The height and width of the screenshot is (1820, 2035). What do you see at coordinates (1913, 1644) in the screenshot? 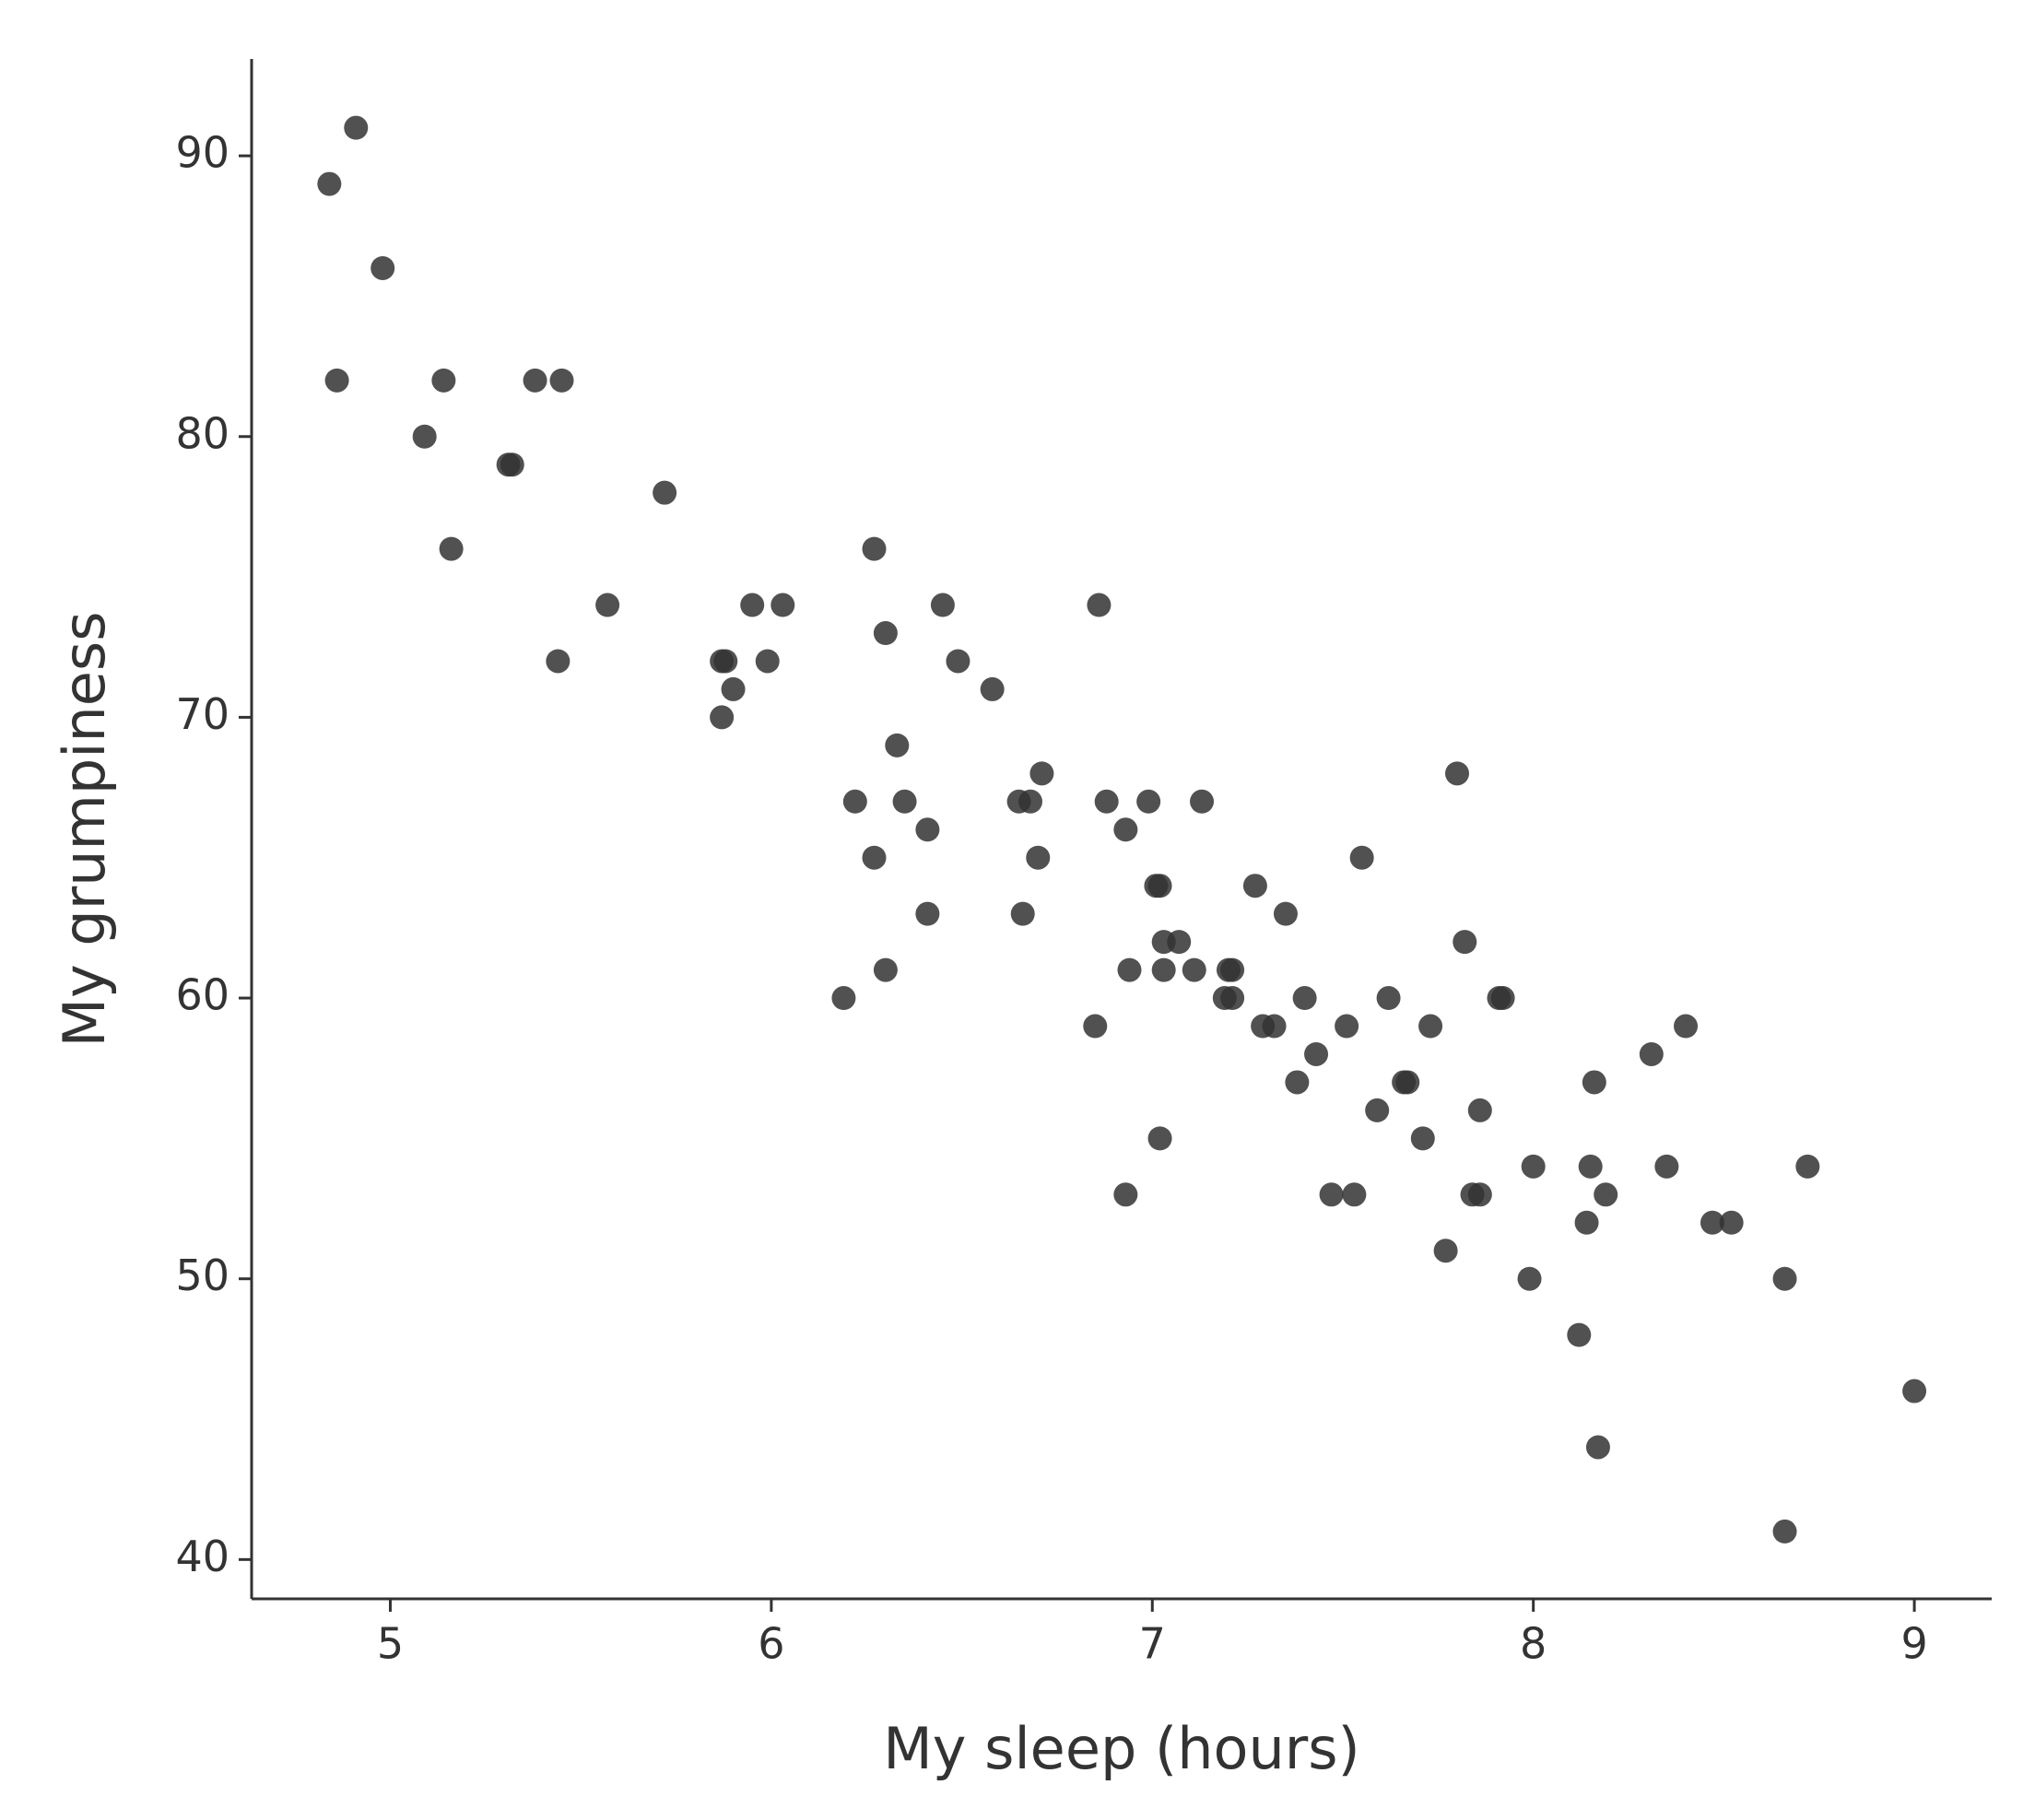
I see `x-tick-label: 9` at bounding box center [1913, 1644].